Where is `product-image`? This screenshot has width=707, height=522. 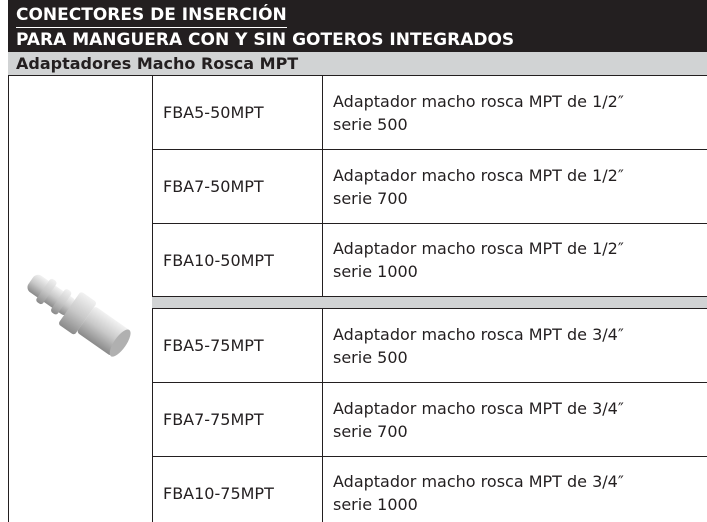 product-image is located at coordinates (79, 315).